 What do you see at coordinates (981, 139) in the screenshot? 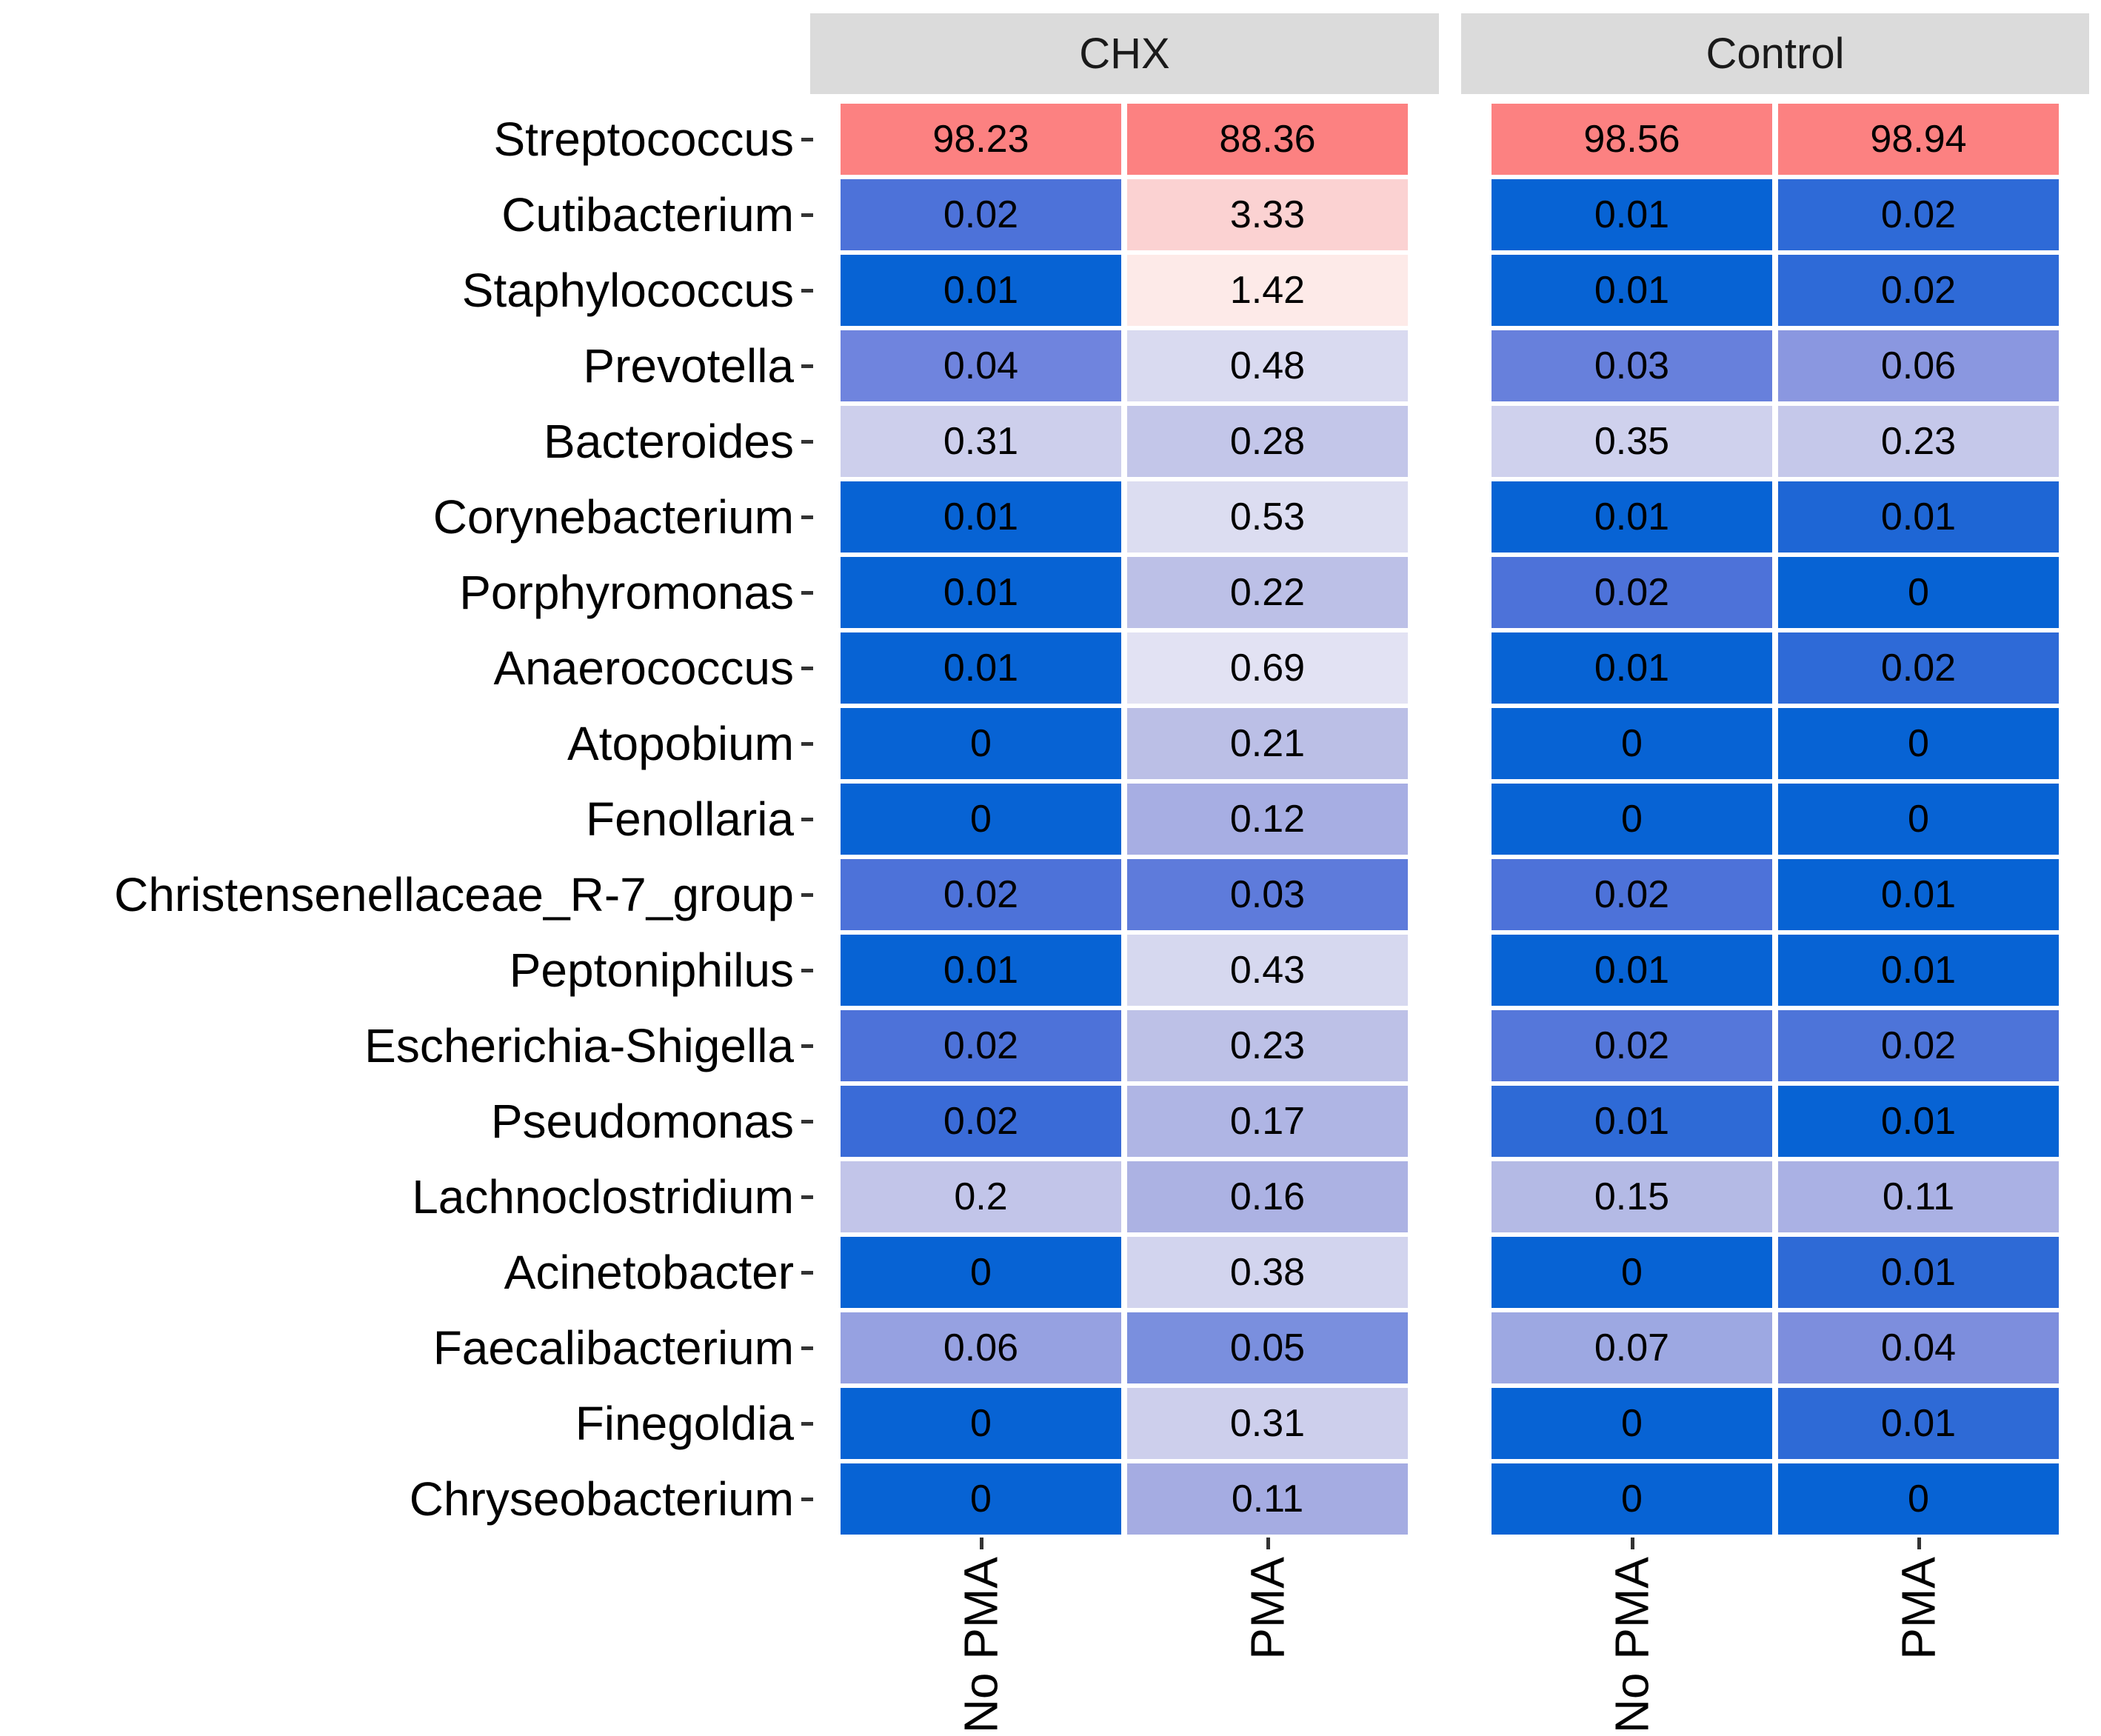
I see `heatmap-cell: 98.23` at bounding box center [981, 139].